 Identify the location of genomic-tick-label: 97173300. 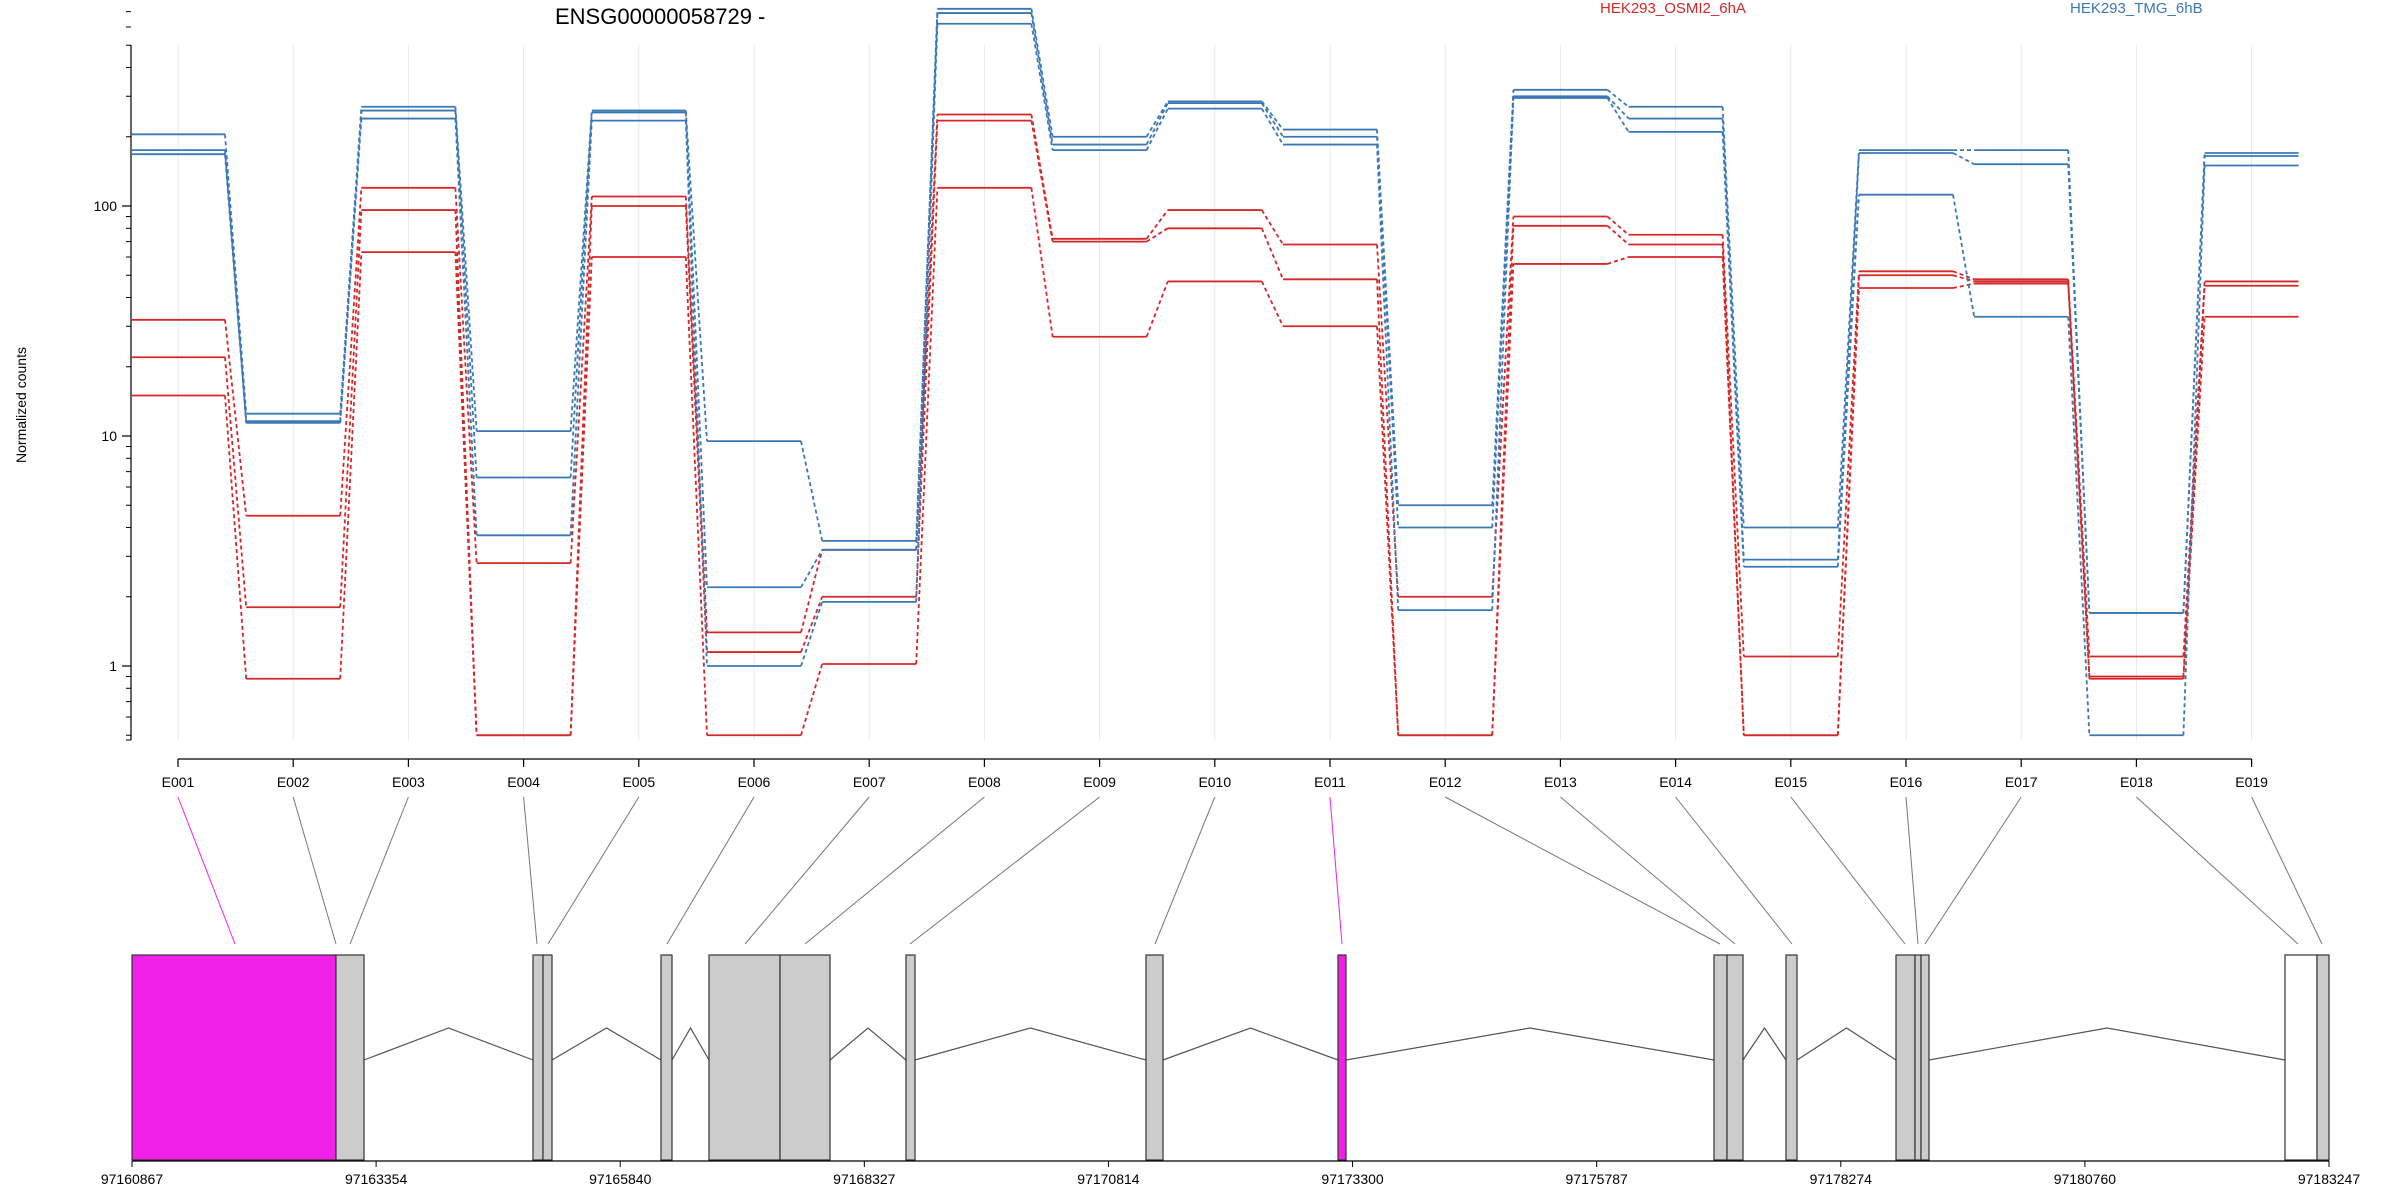
(1352, 1179).